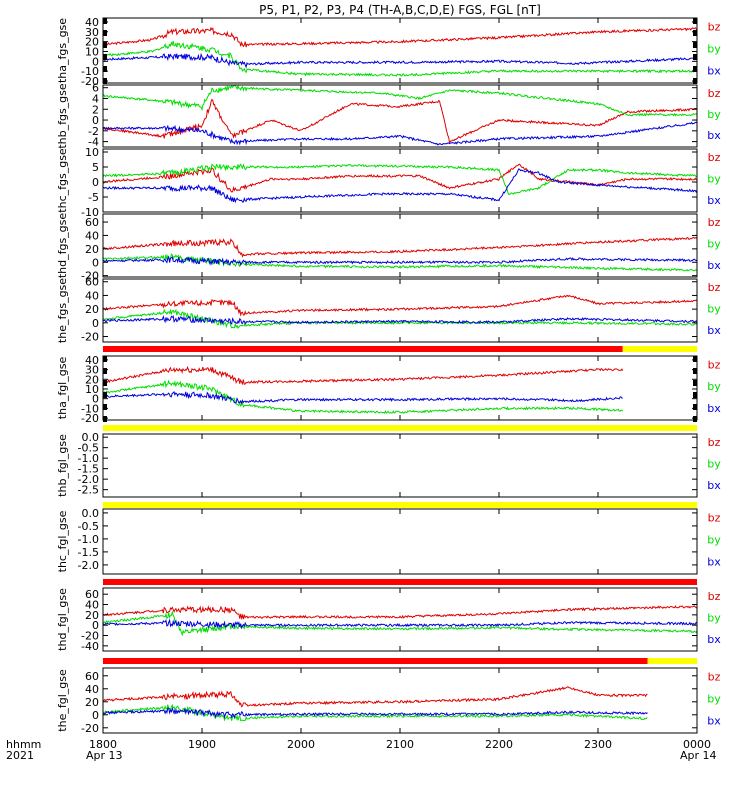 The height and width of the screenshot is (804, 750). I want to click on y-tick-label: 30, so click(92, 370).